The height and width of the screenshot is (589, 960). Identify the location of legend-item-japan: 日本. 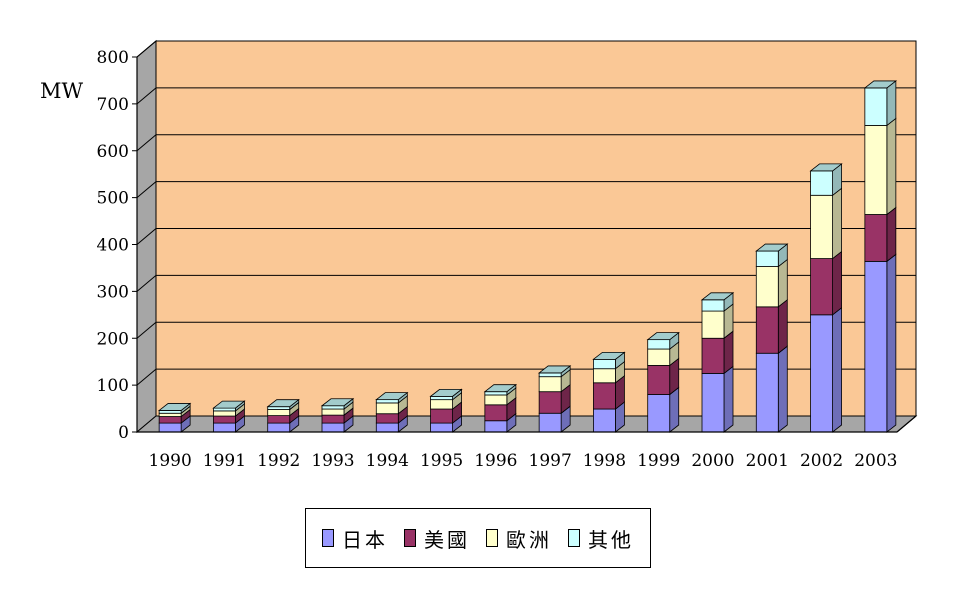
(355, 538).